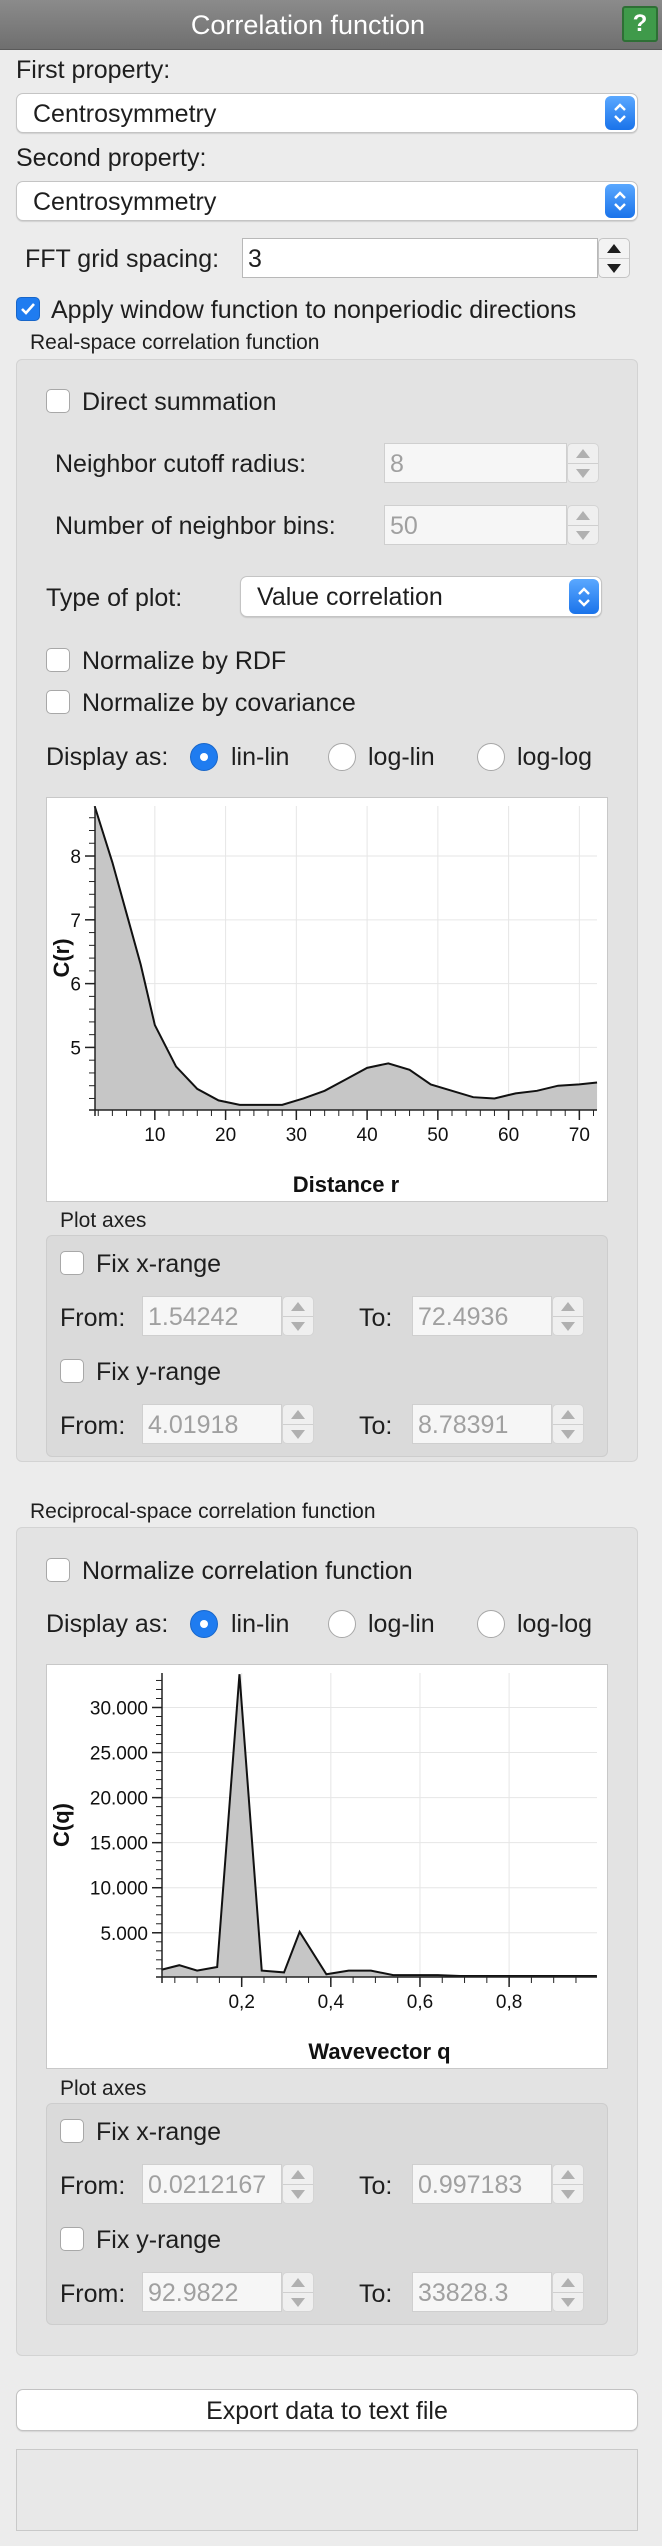  I want to click on real-x-to-value: 72.4936, so click(463, 1317).